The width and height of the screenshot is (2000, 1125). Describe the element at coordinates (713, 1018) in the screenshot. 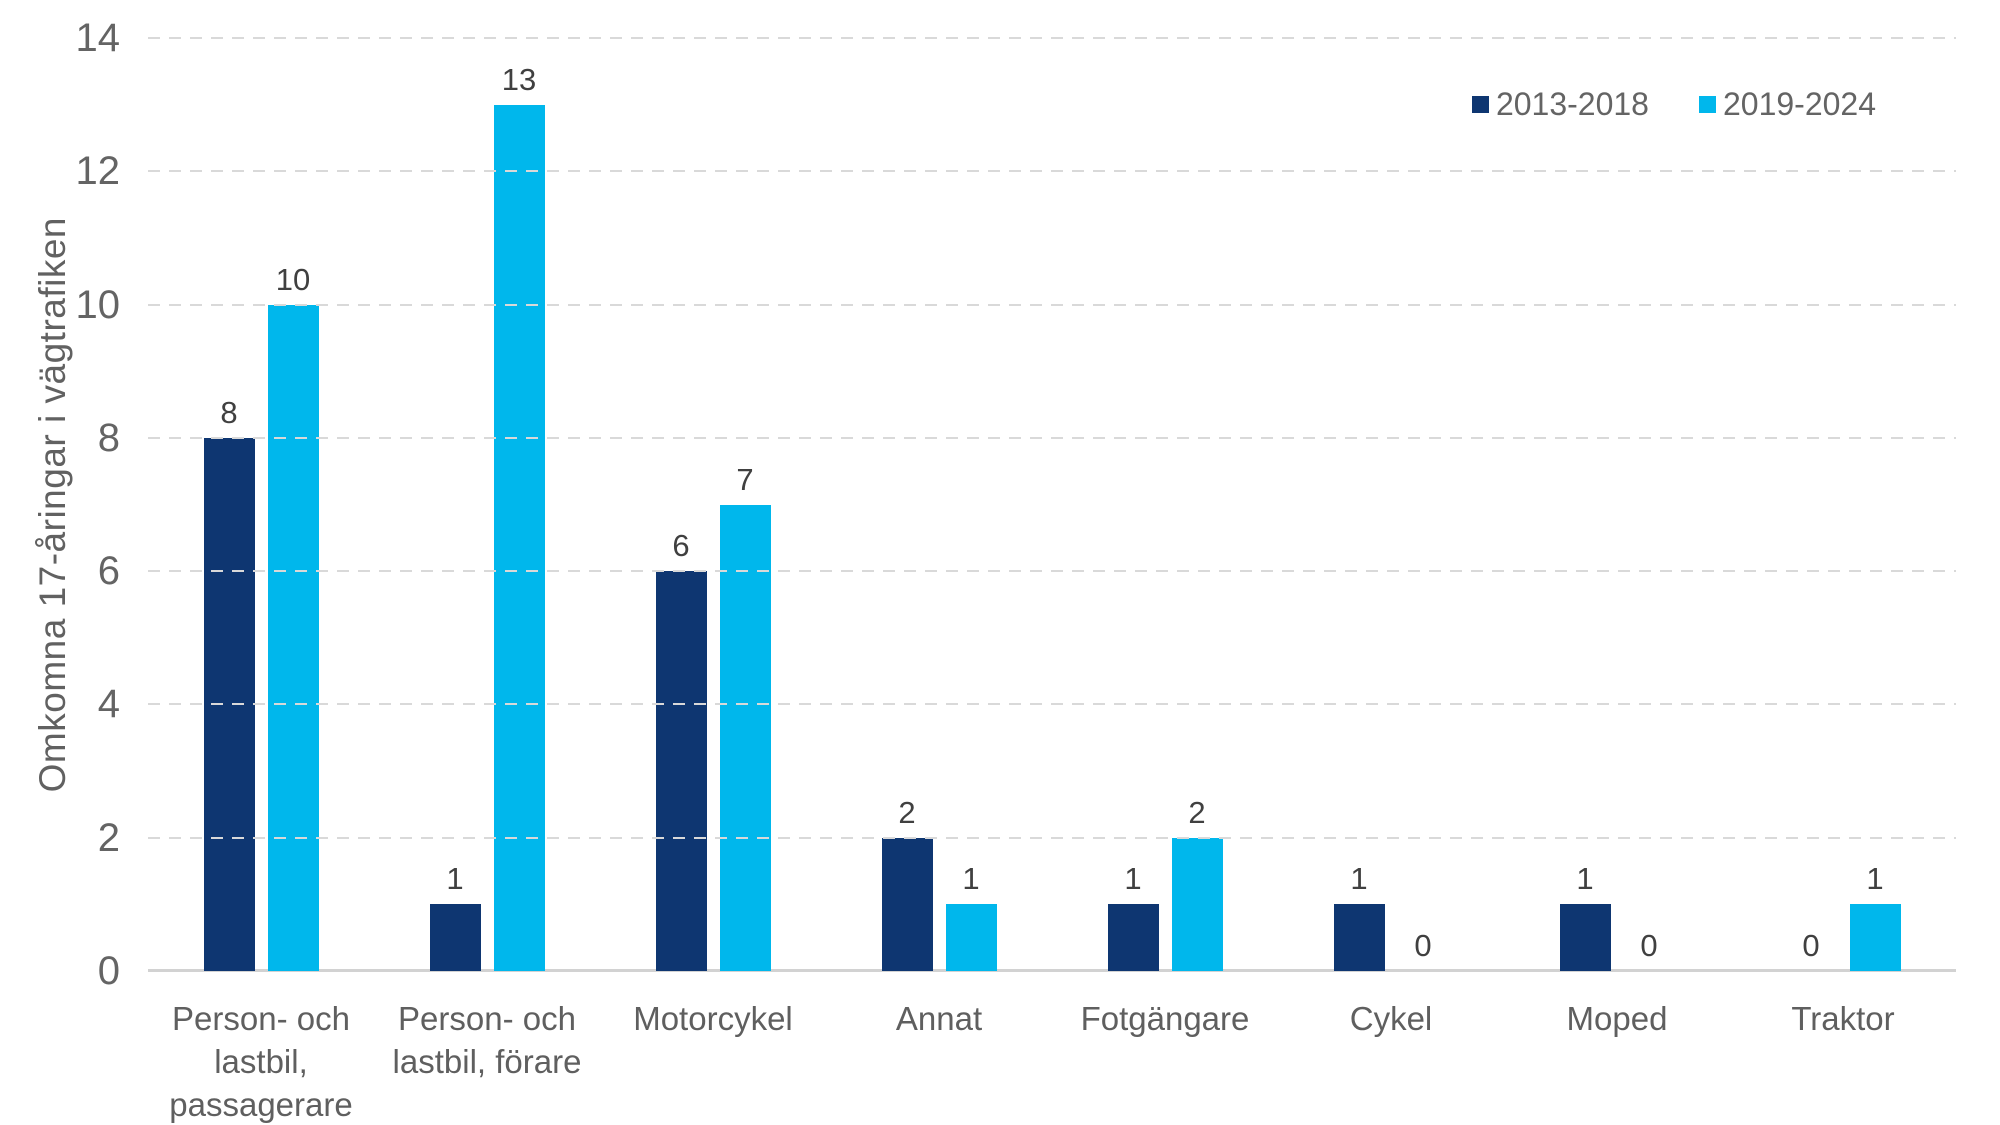

I see `category-label: Motorcykel` at that location.